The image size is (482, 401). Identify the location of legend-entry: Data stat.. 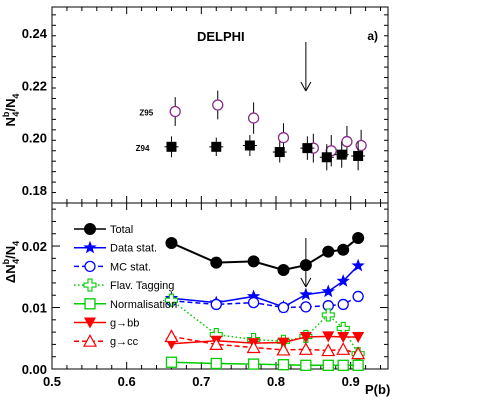
(115, 247).